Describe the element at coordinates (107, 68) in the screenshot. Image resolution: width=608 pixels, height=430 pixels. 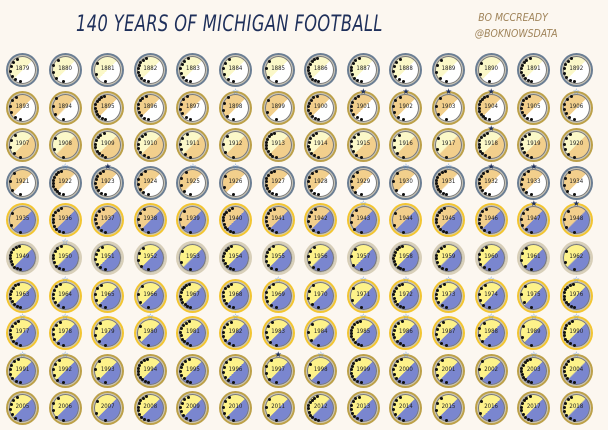
I see `season-year-label: 1881` at that location.